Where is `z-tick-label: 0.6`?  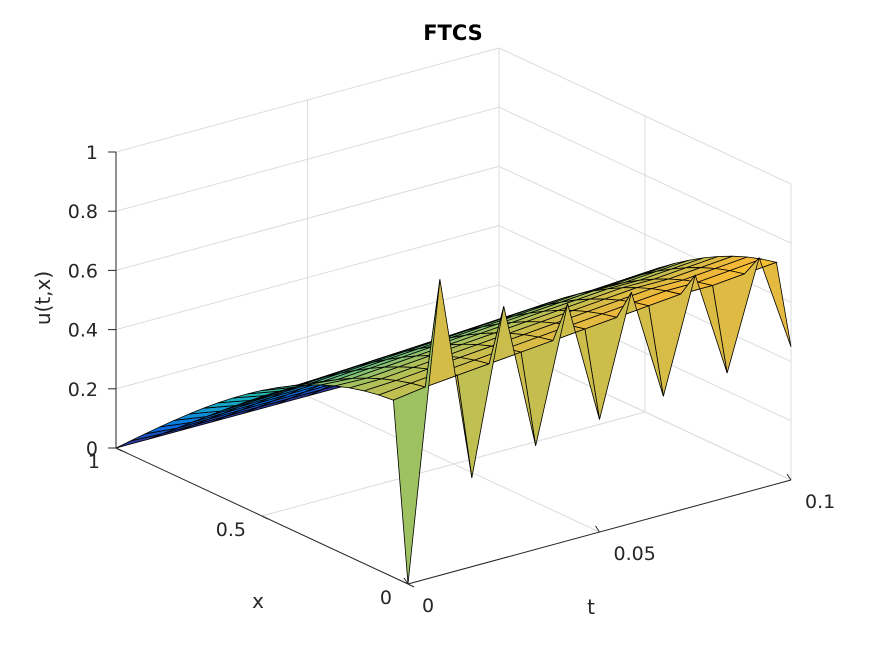 z-tick-label: 0.6 is located at coordinates (83, 271).